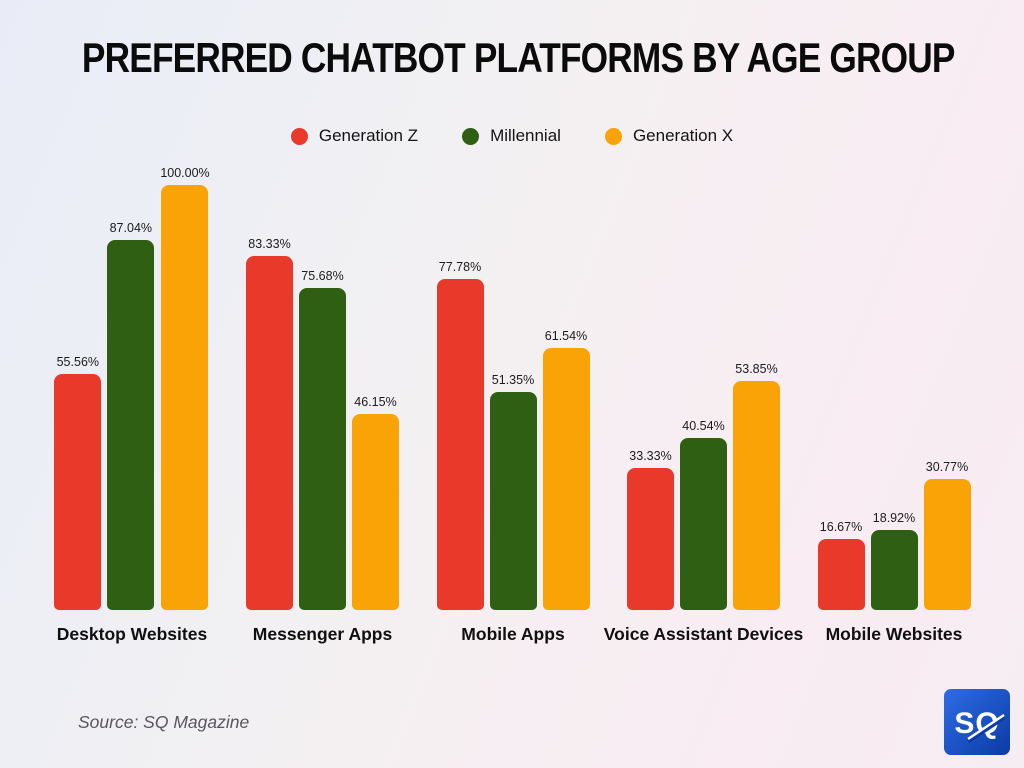 The height and width of the screenshot is (768, 1024). I want to click on bar-column: 83.33%, so click(269, 423).